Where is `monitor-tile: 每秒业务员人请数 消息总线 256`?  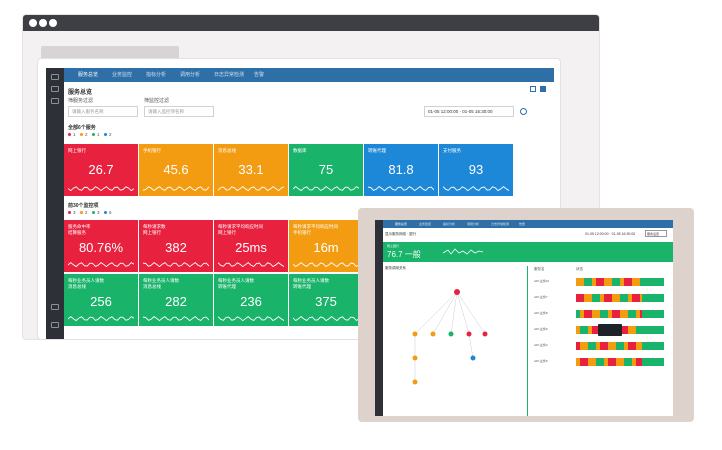
monitor-tile: 每秒业务员人请数 消息总线 256 is located at coordinates (101, 300).